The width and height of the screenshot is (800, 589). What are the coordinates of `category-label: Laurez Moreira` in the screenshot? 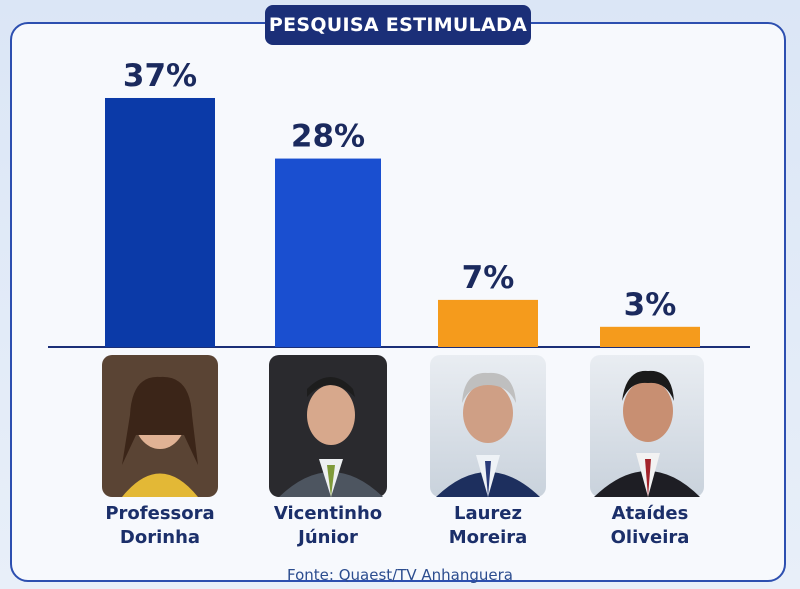 It's located at (488, 525).